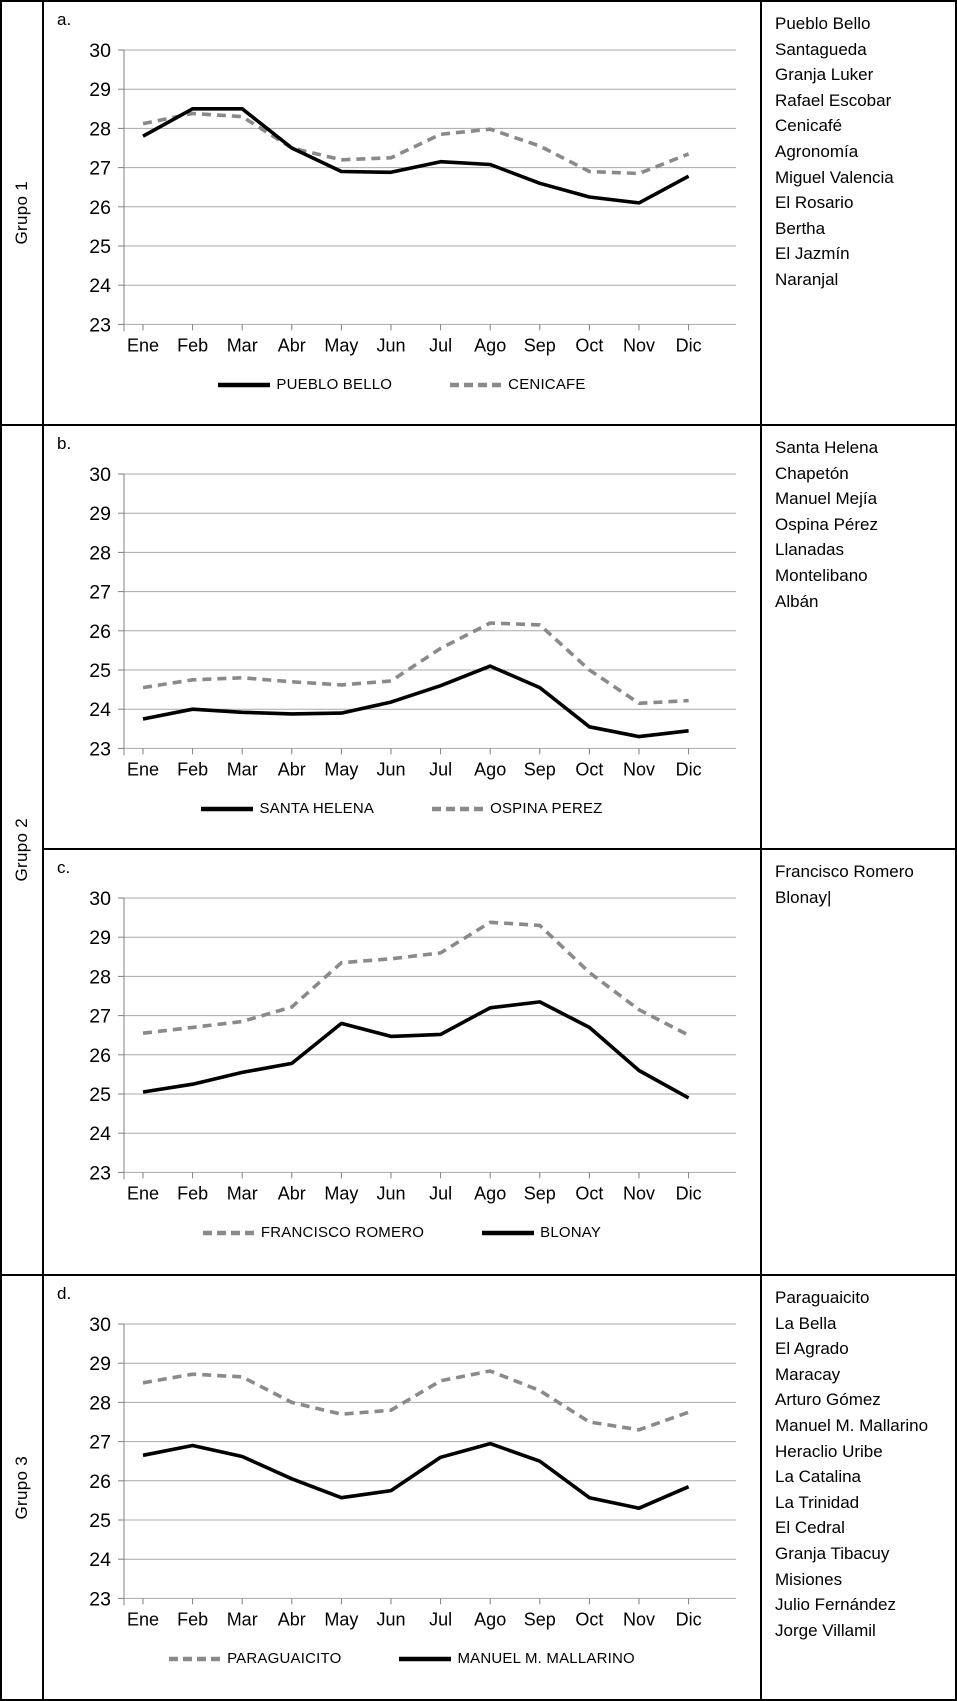 This screenshot has width=957, height=1701. Describe the element at coordinates (313, 1232) in the screenshot. I see `legend-item-francisco-romero: FRANCISCO ROMERO` at that location.